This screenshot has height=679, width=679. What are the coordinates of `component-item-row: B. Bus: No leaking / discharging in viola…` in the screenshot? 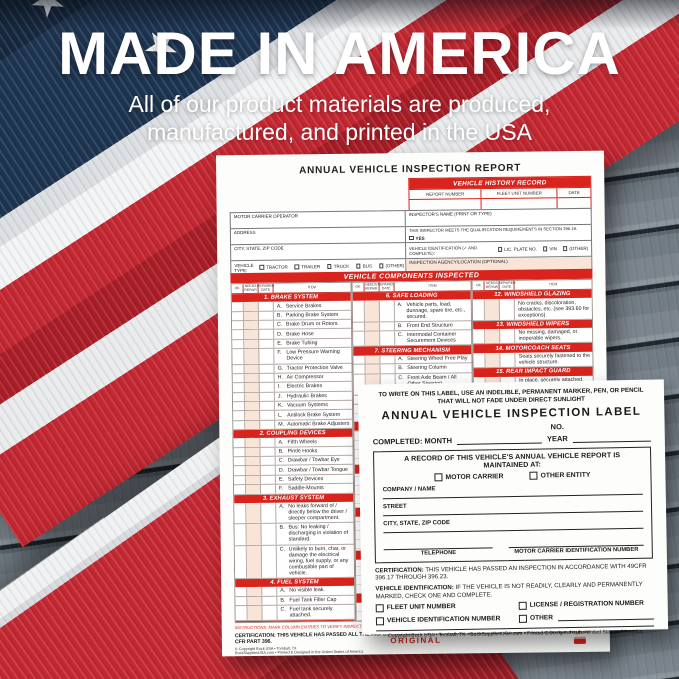 It's located at (294, 534).